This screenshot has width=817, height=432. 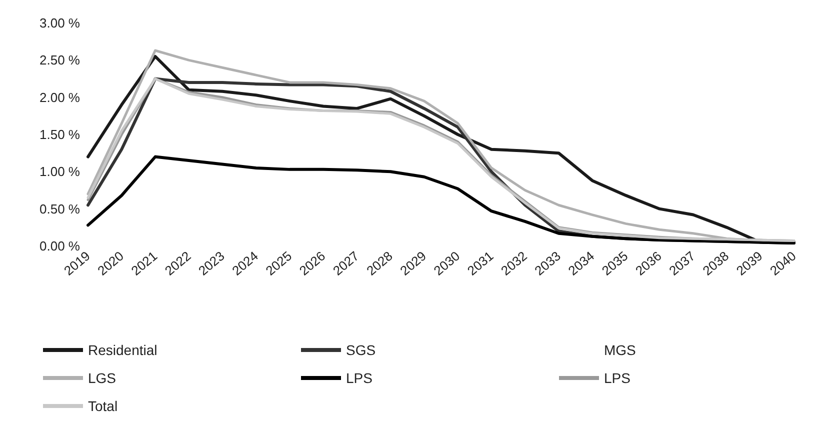 I want to click on legend-label: Total, so click(x=103, y=406).